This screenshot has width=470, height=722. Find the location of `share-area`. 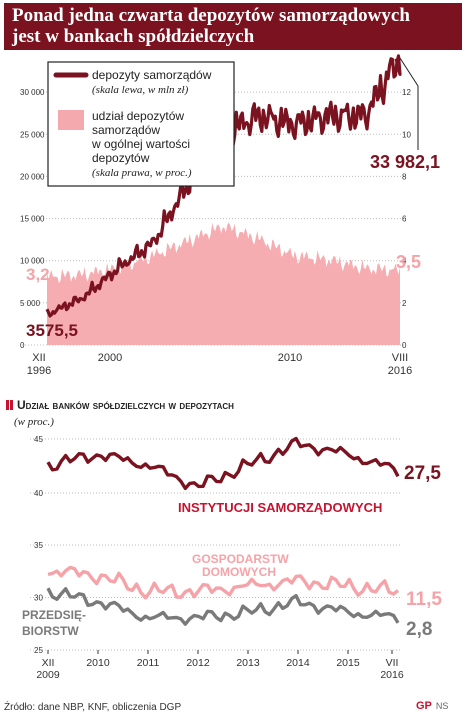

share-area is located at coordinates (223, 283).